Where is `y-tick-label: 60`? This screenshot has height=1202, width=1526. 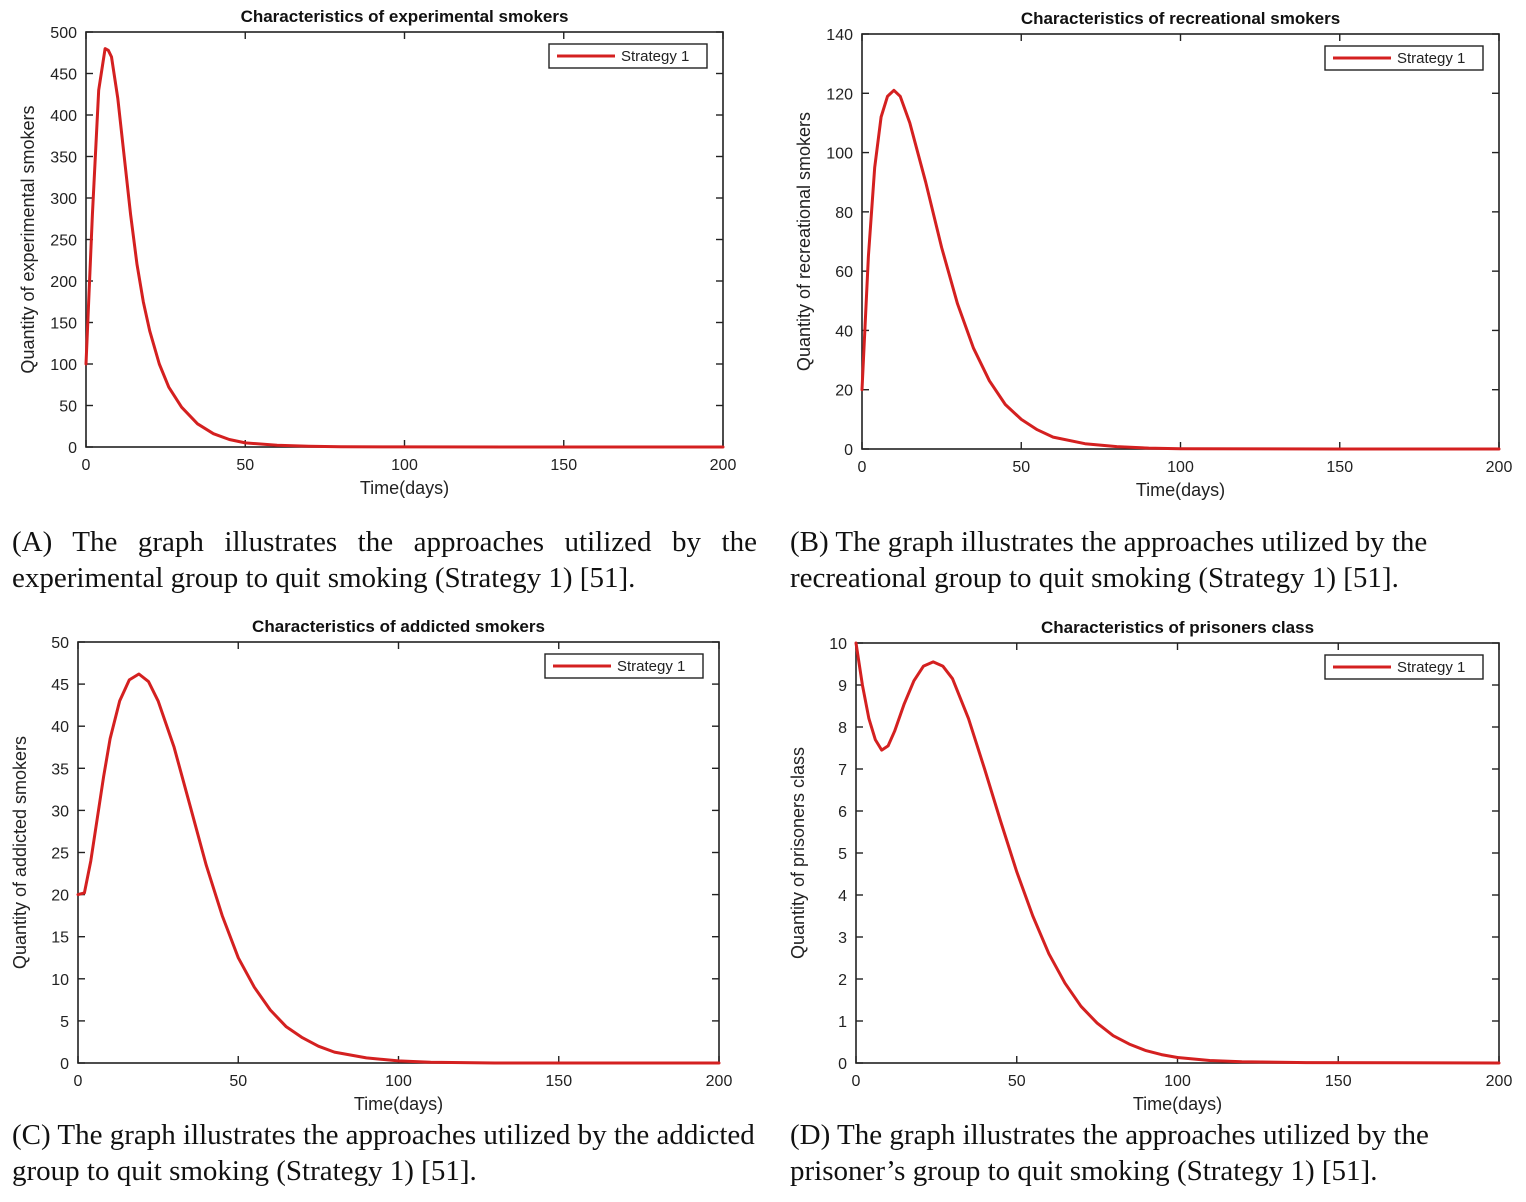 y-tick-label: 60 is located at coordinates (844, 272).